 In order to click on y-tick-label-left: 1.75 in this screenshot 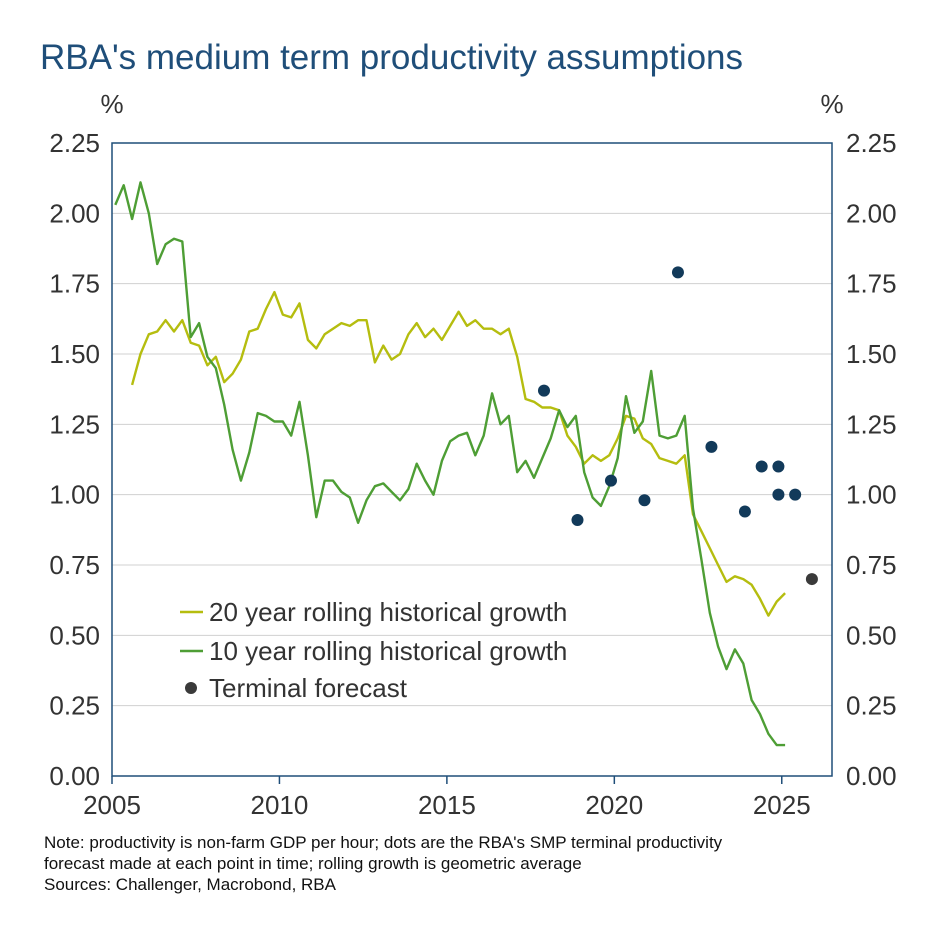, I will do `click(74, 284)`.